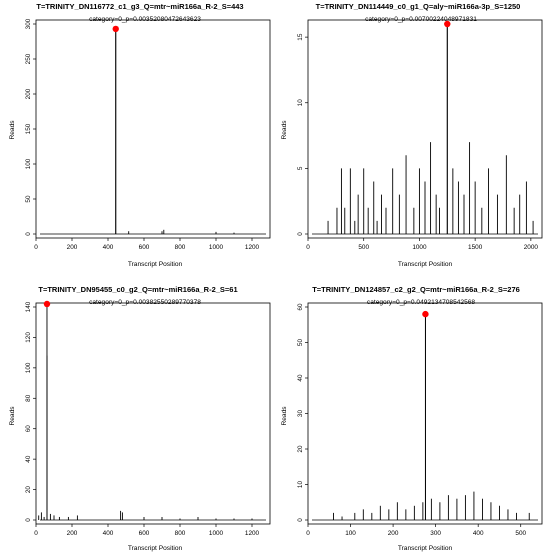  I want to click on x-tick-label: 100, so click(350, 533).